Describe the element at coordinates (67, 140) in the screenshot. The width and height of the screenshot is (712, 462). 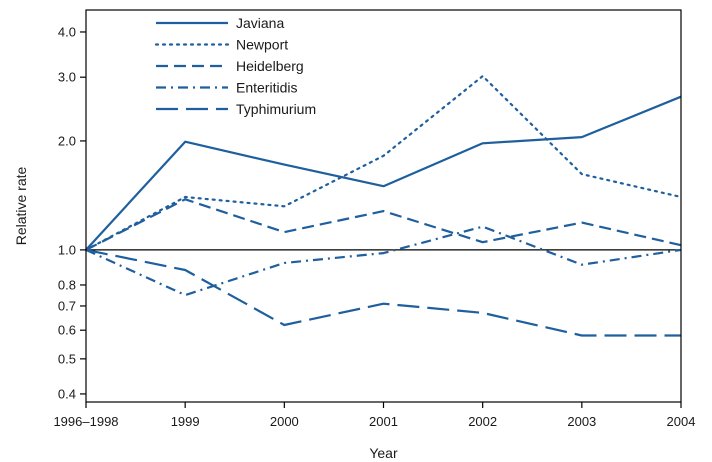
I see `y-tick-label: 2.0` at that location.